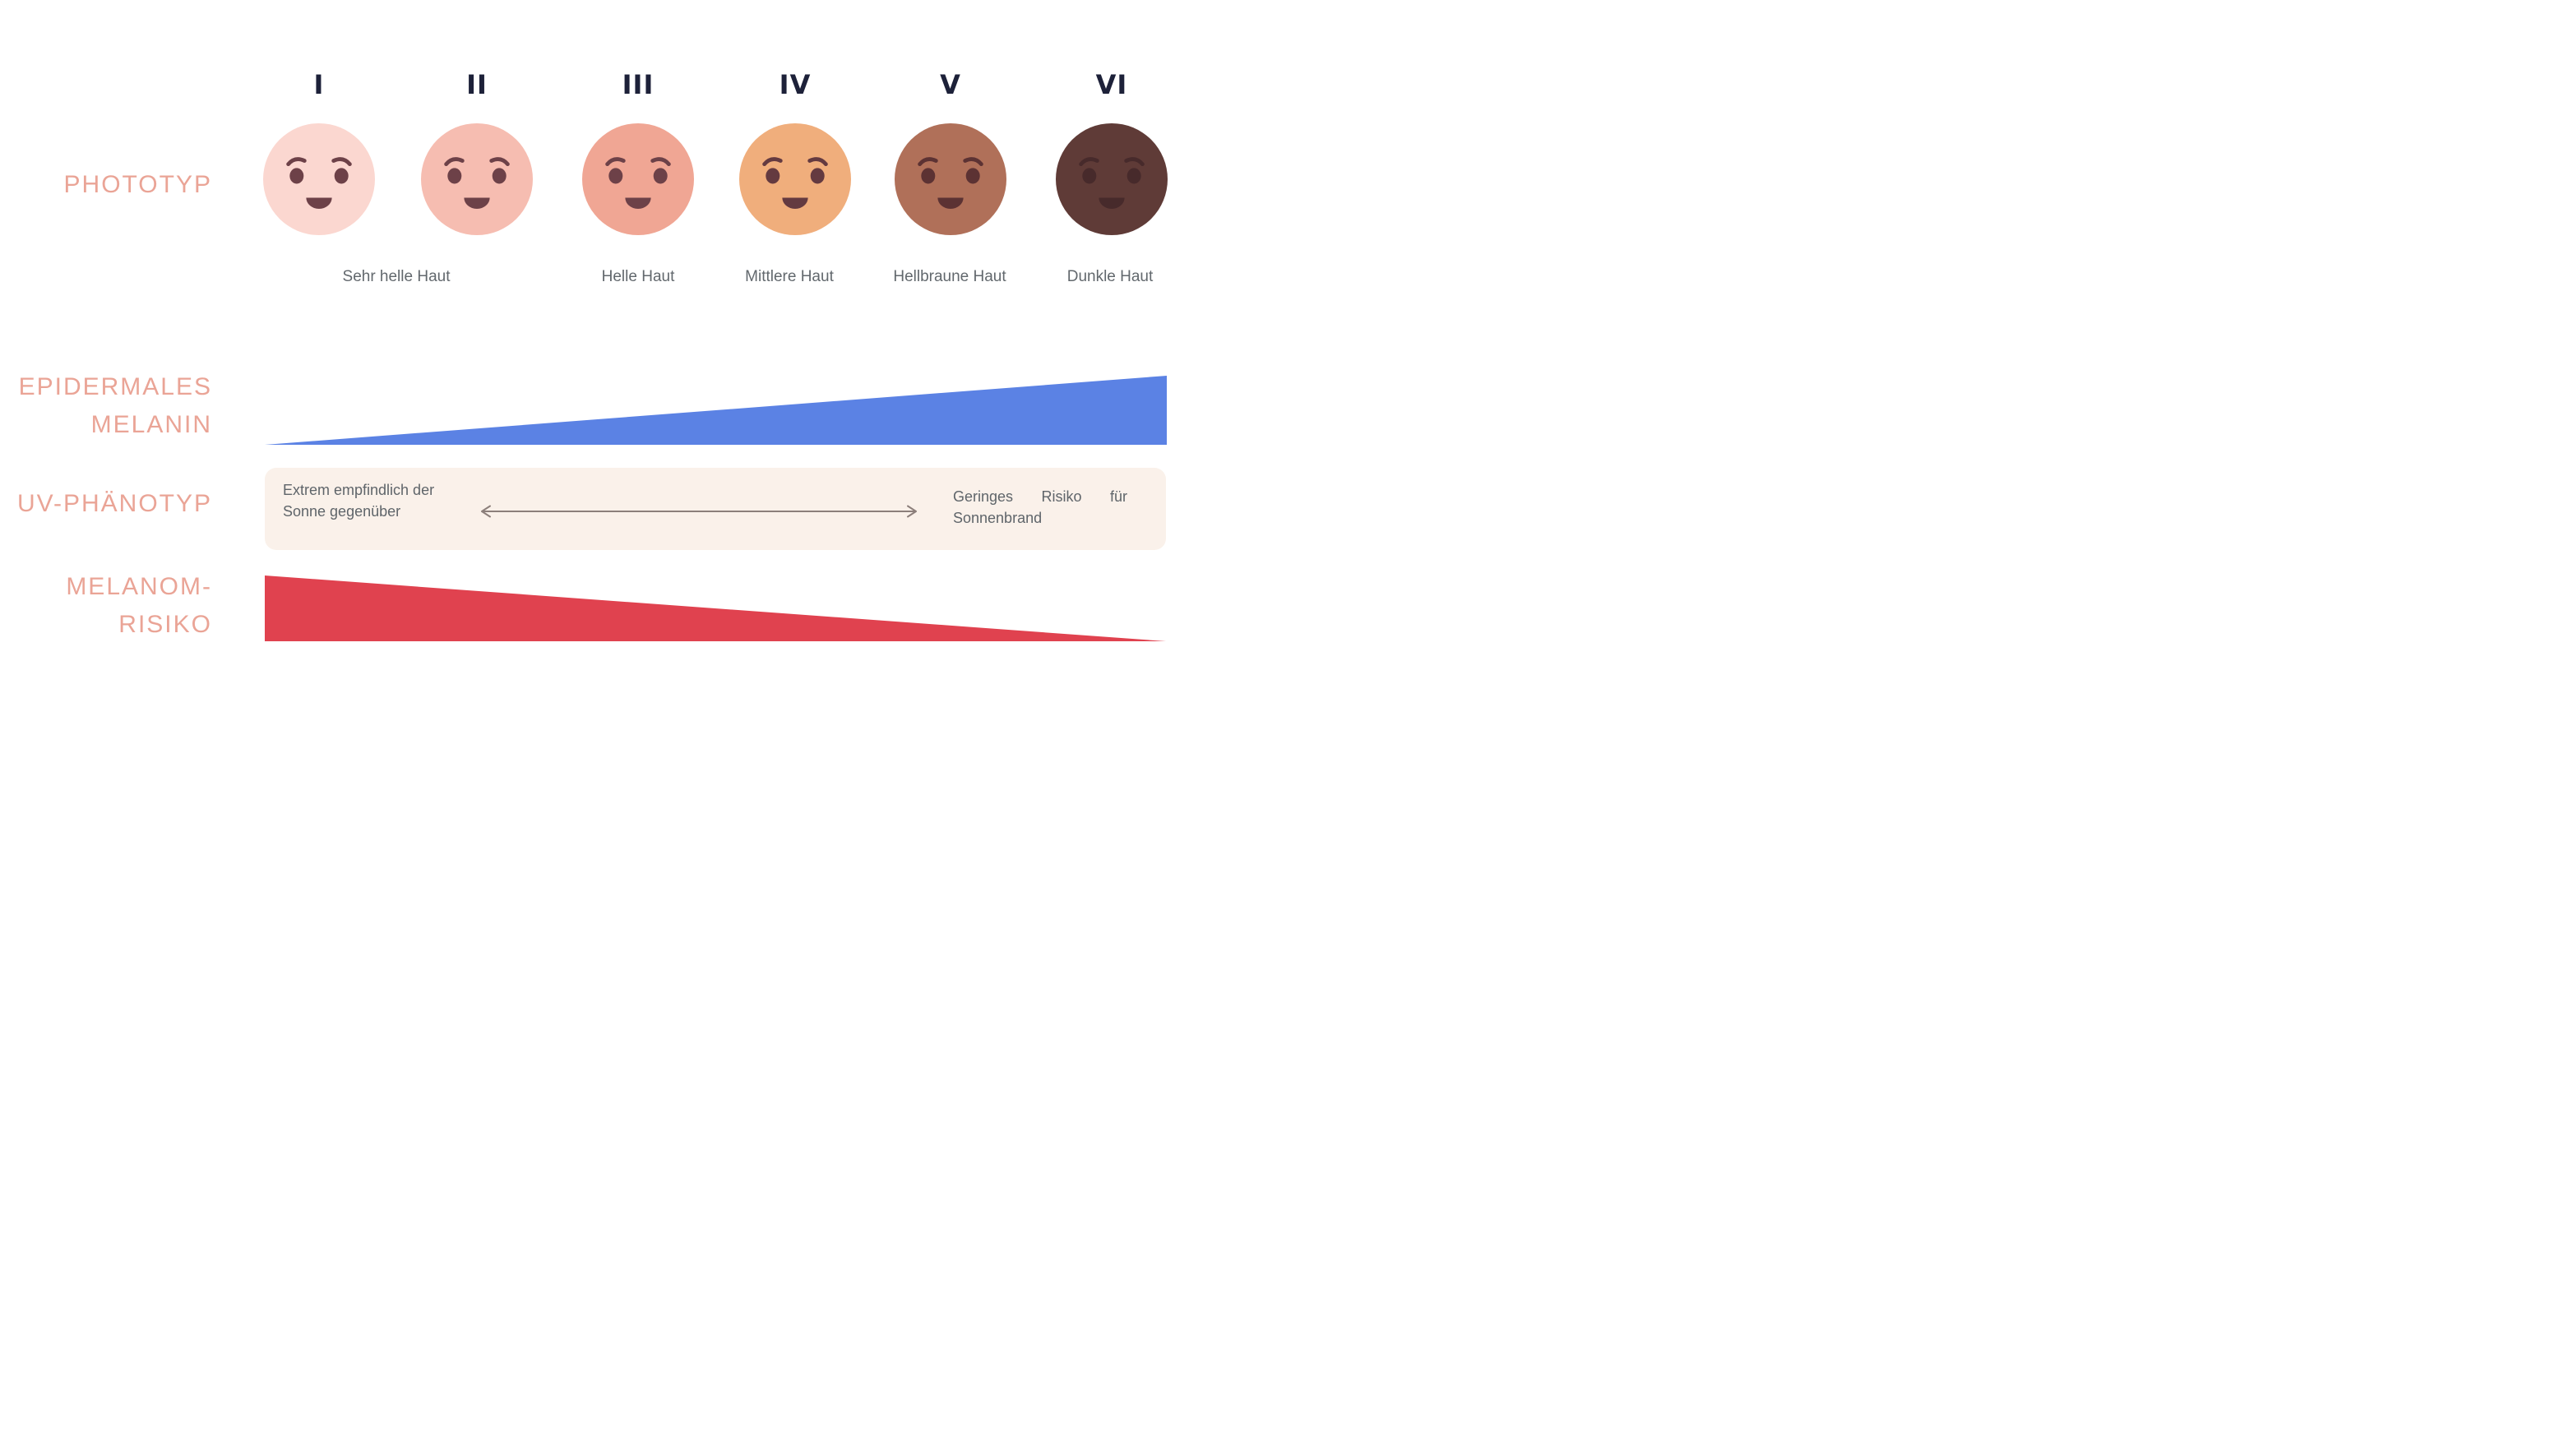  I want to click on skin-caption-mittlere-haut: Mittlere Haut, so click(789, 276).